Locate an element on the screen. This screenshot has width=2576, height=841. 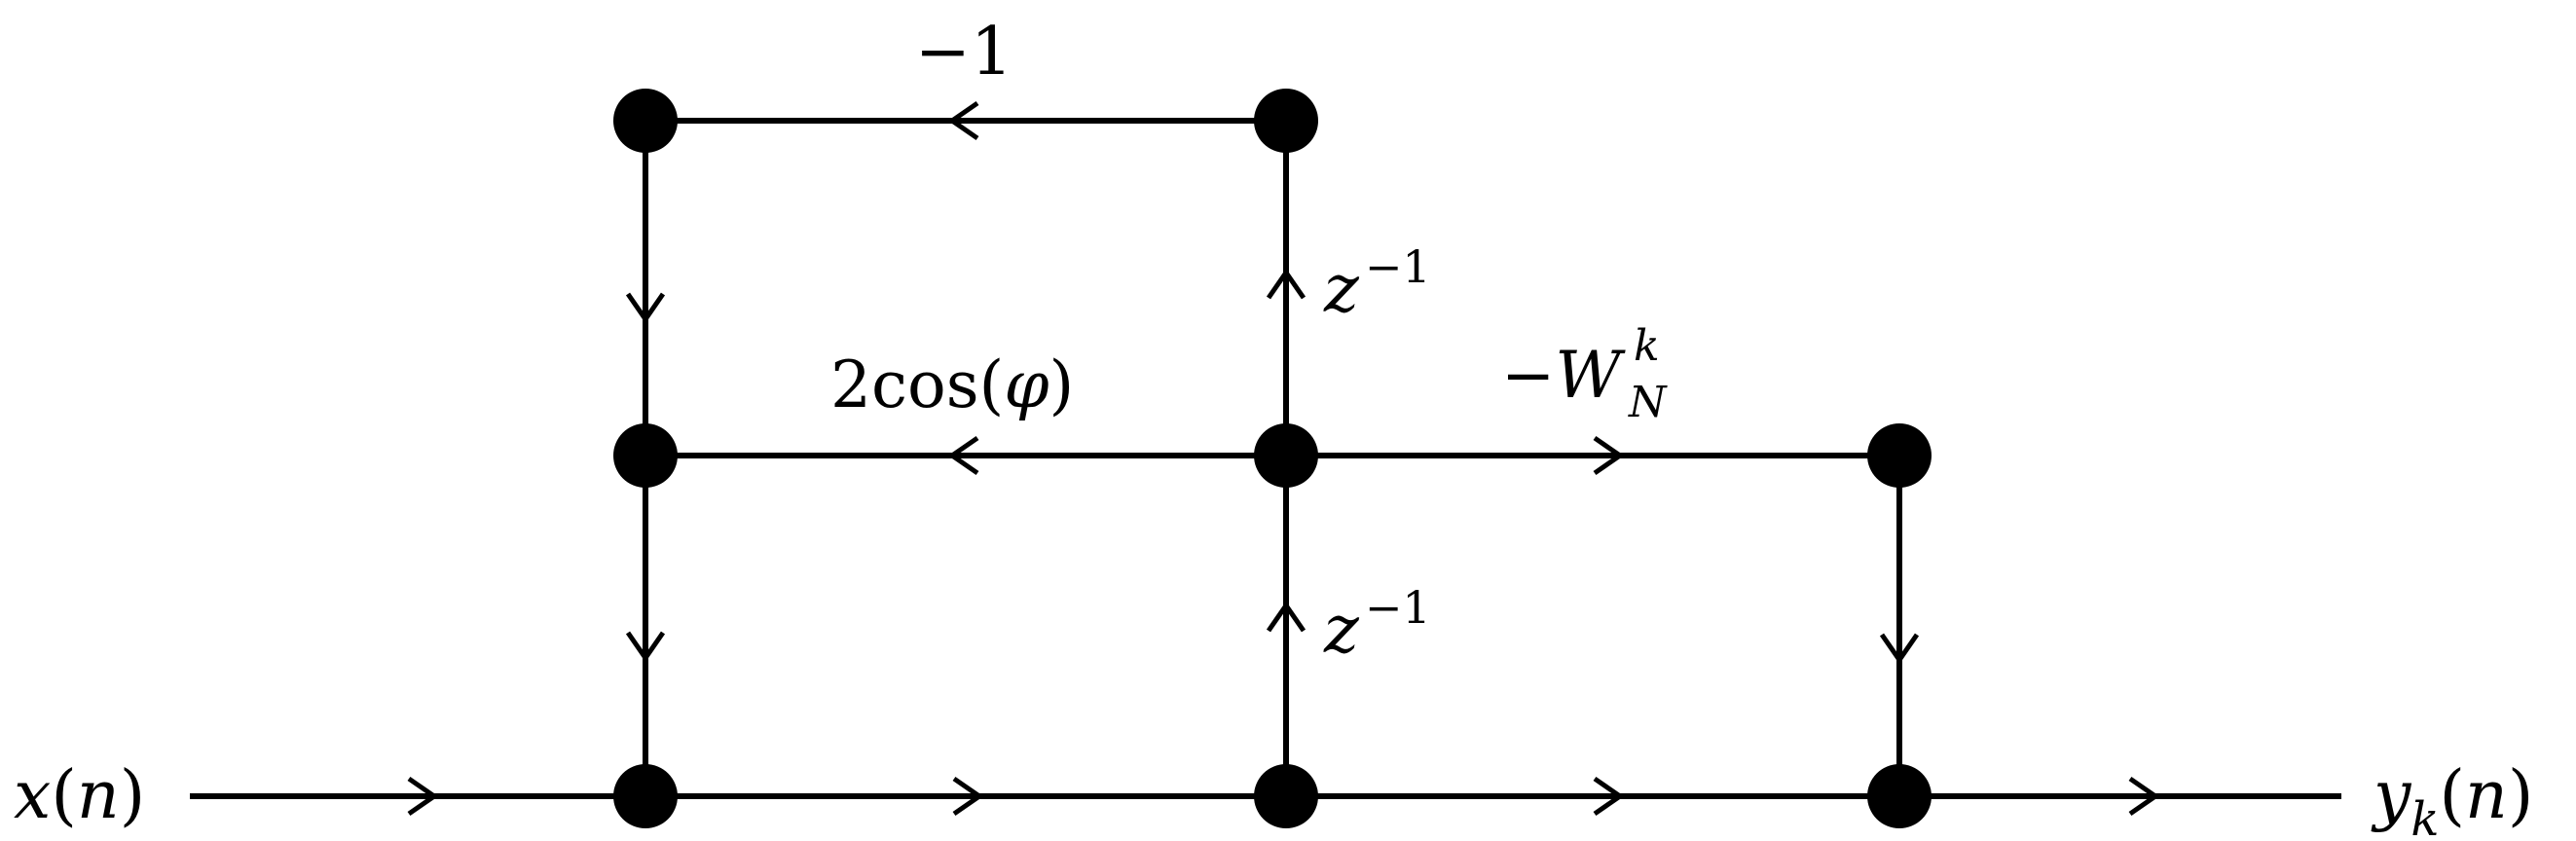
node-bottom-left is located at coordinates (645, 796).